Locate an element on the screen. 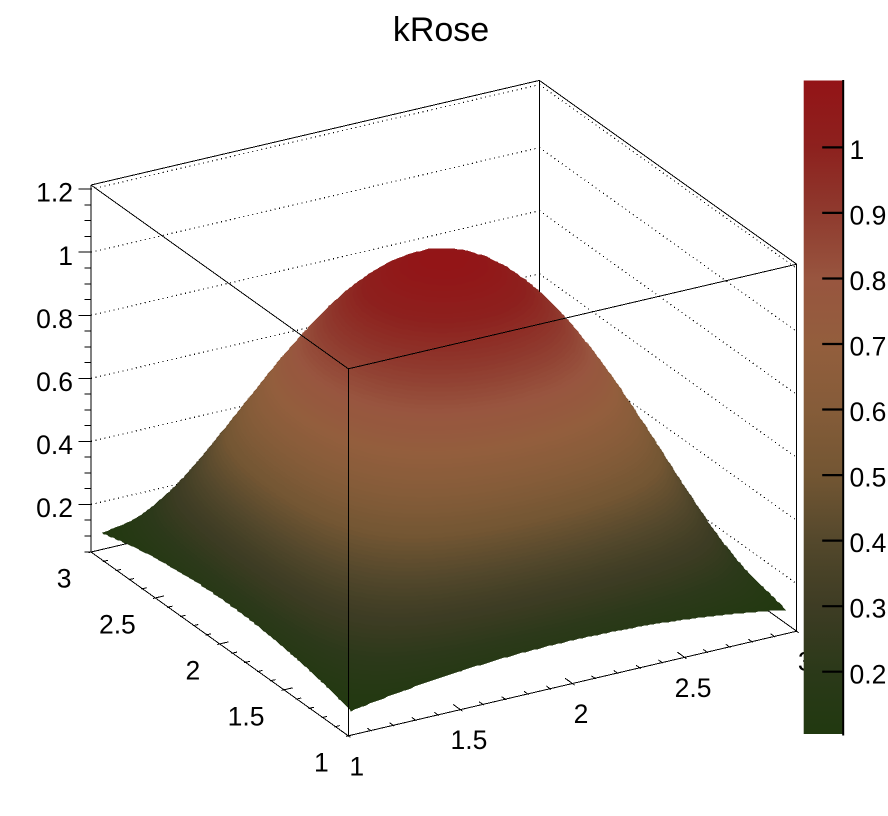 The height and width of the screenshot is (816, 888). svg-text: 3 is located at coordinates (64, 579).